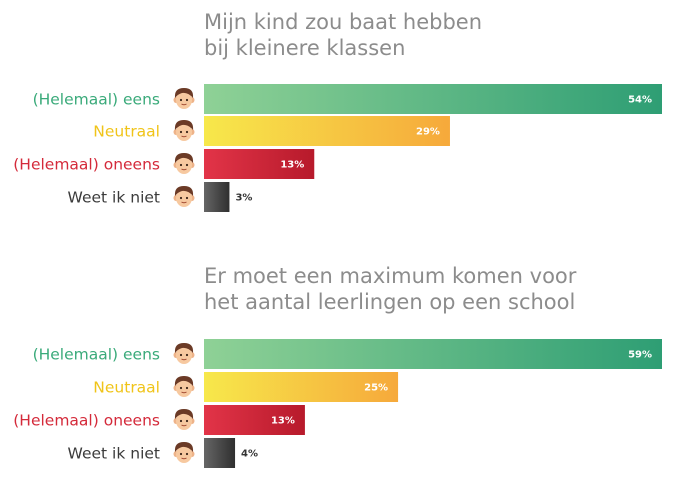  What do you see at coordinates (259, 164) in the screenshot?
I see `chart-1-bar-helemaal-oneens` at bounding box center [259, 164].